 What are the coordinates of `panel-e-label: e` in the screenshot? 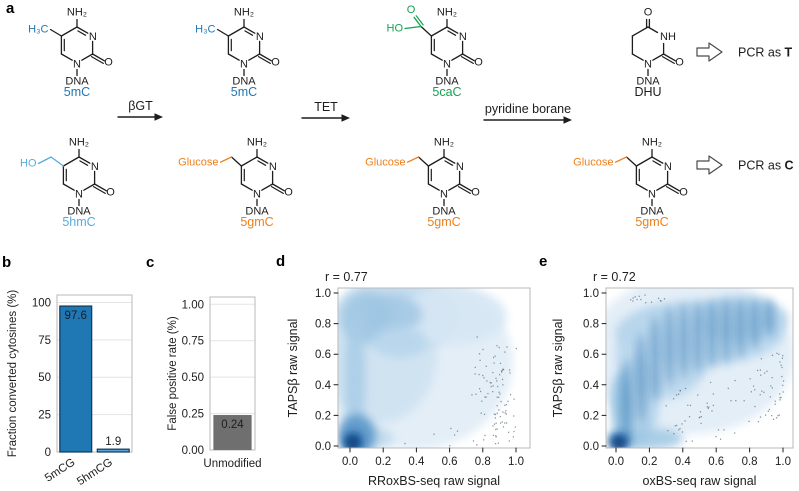 It's located at (543, 261).